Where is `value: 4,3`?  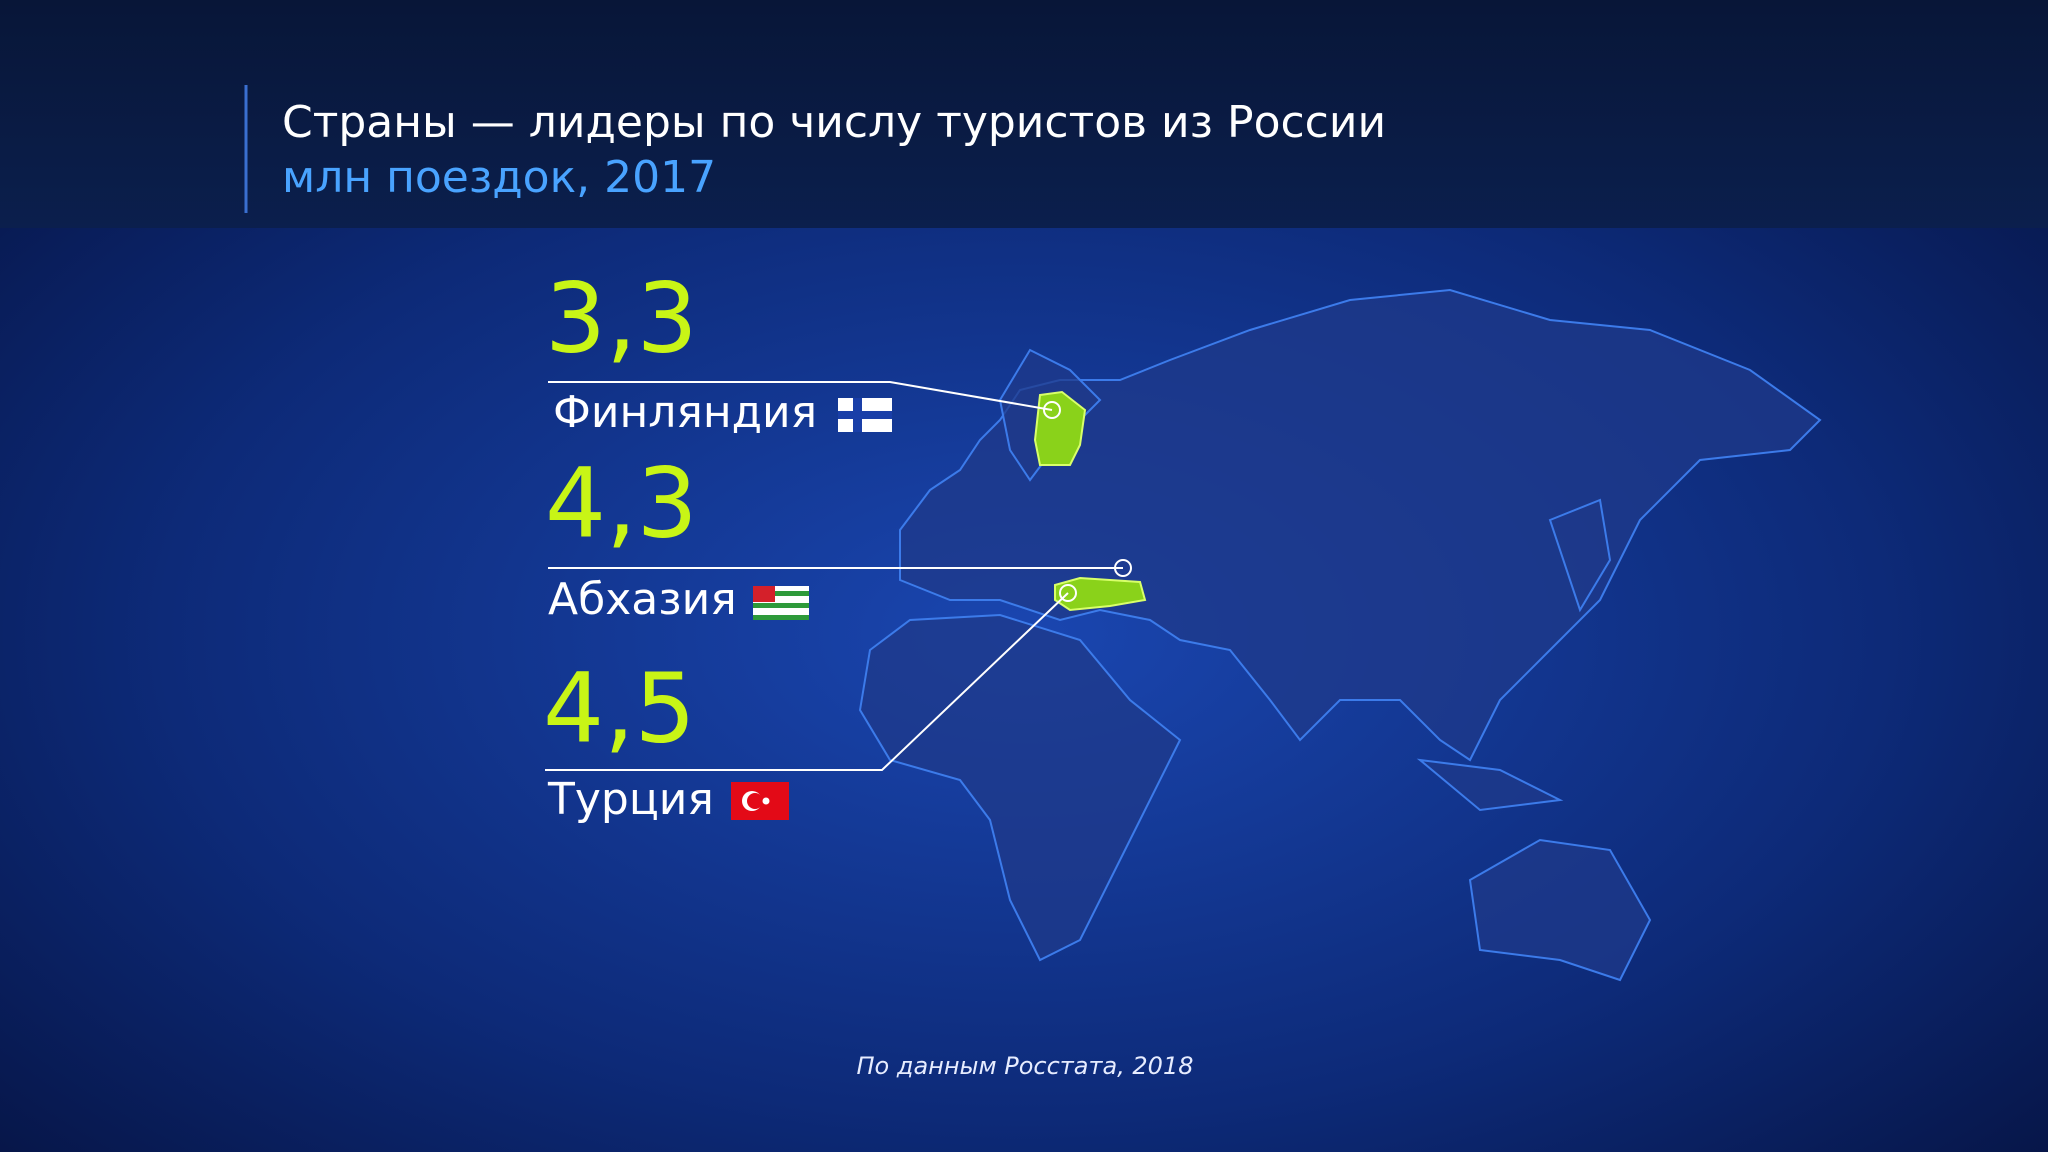 value: 4,3 is located at coordinates (621, 503).